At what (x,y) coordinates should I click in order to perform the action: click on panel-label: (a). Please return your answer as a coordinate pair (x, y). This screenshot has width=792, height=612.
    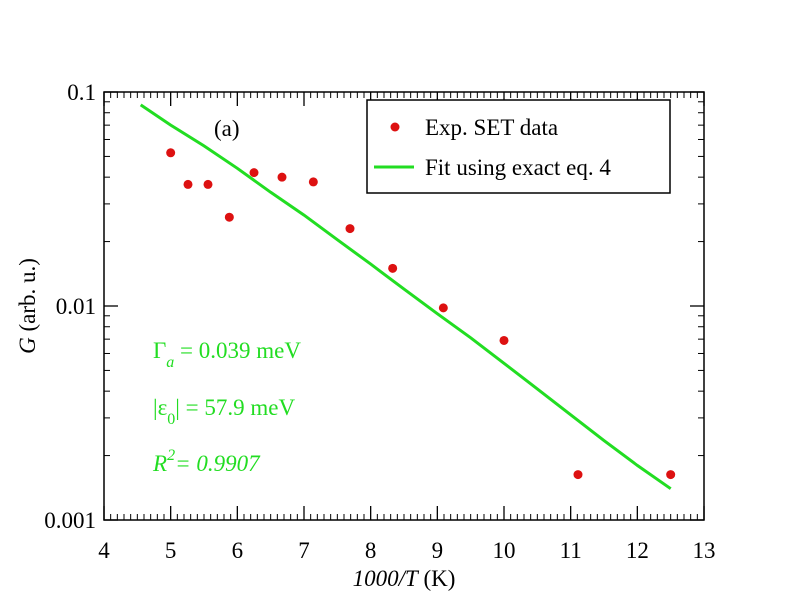
    Looking at the image, I should click on (227, 128).